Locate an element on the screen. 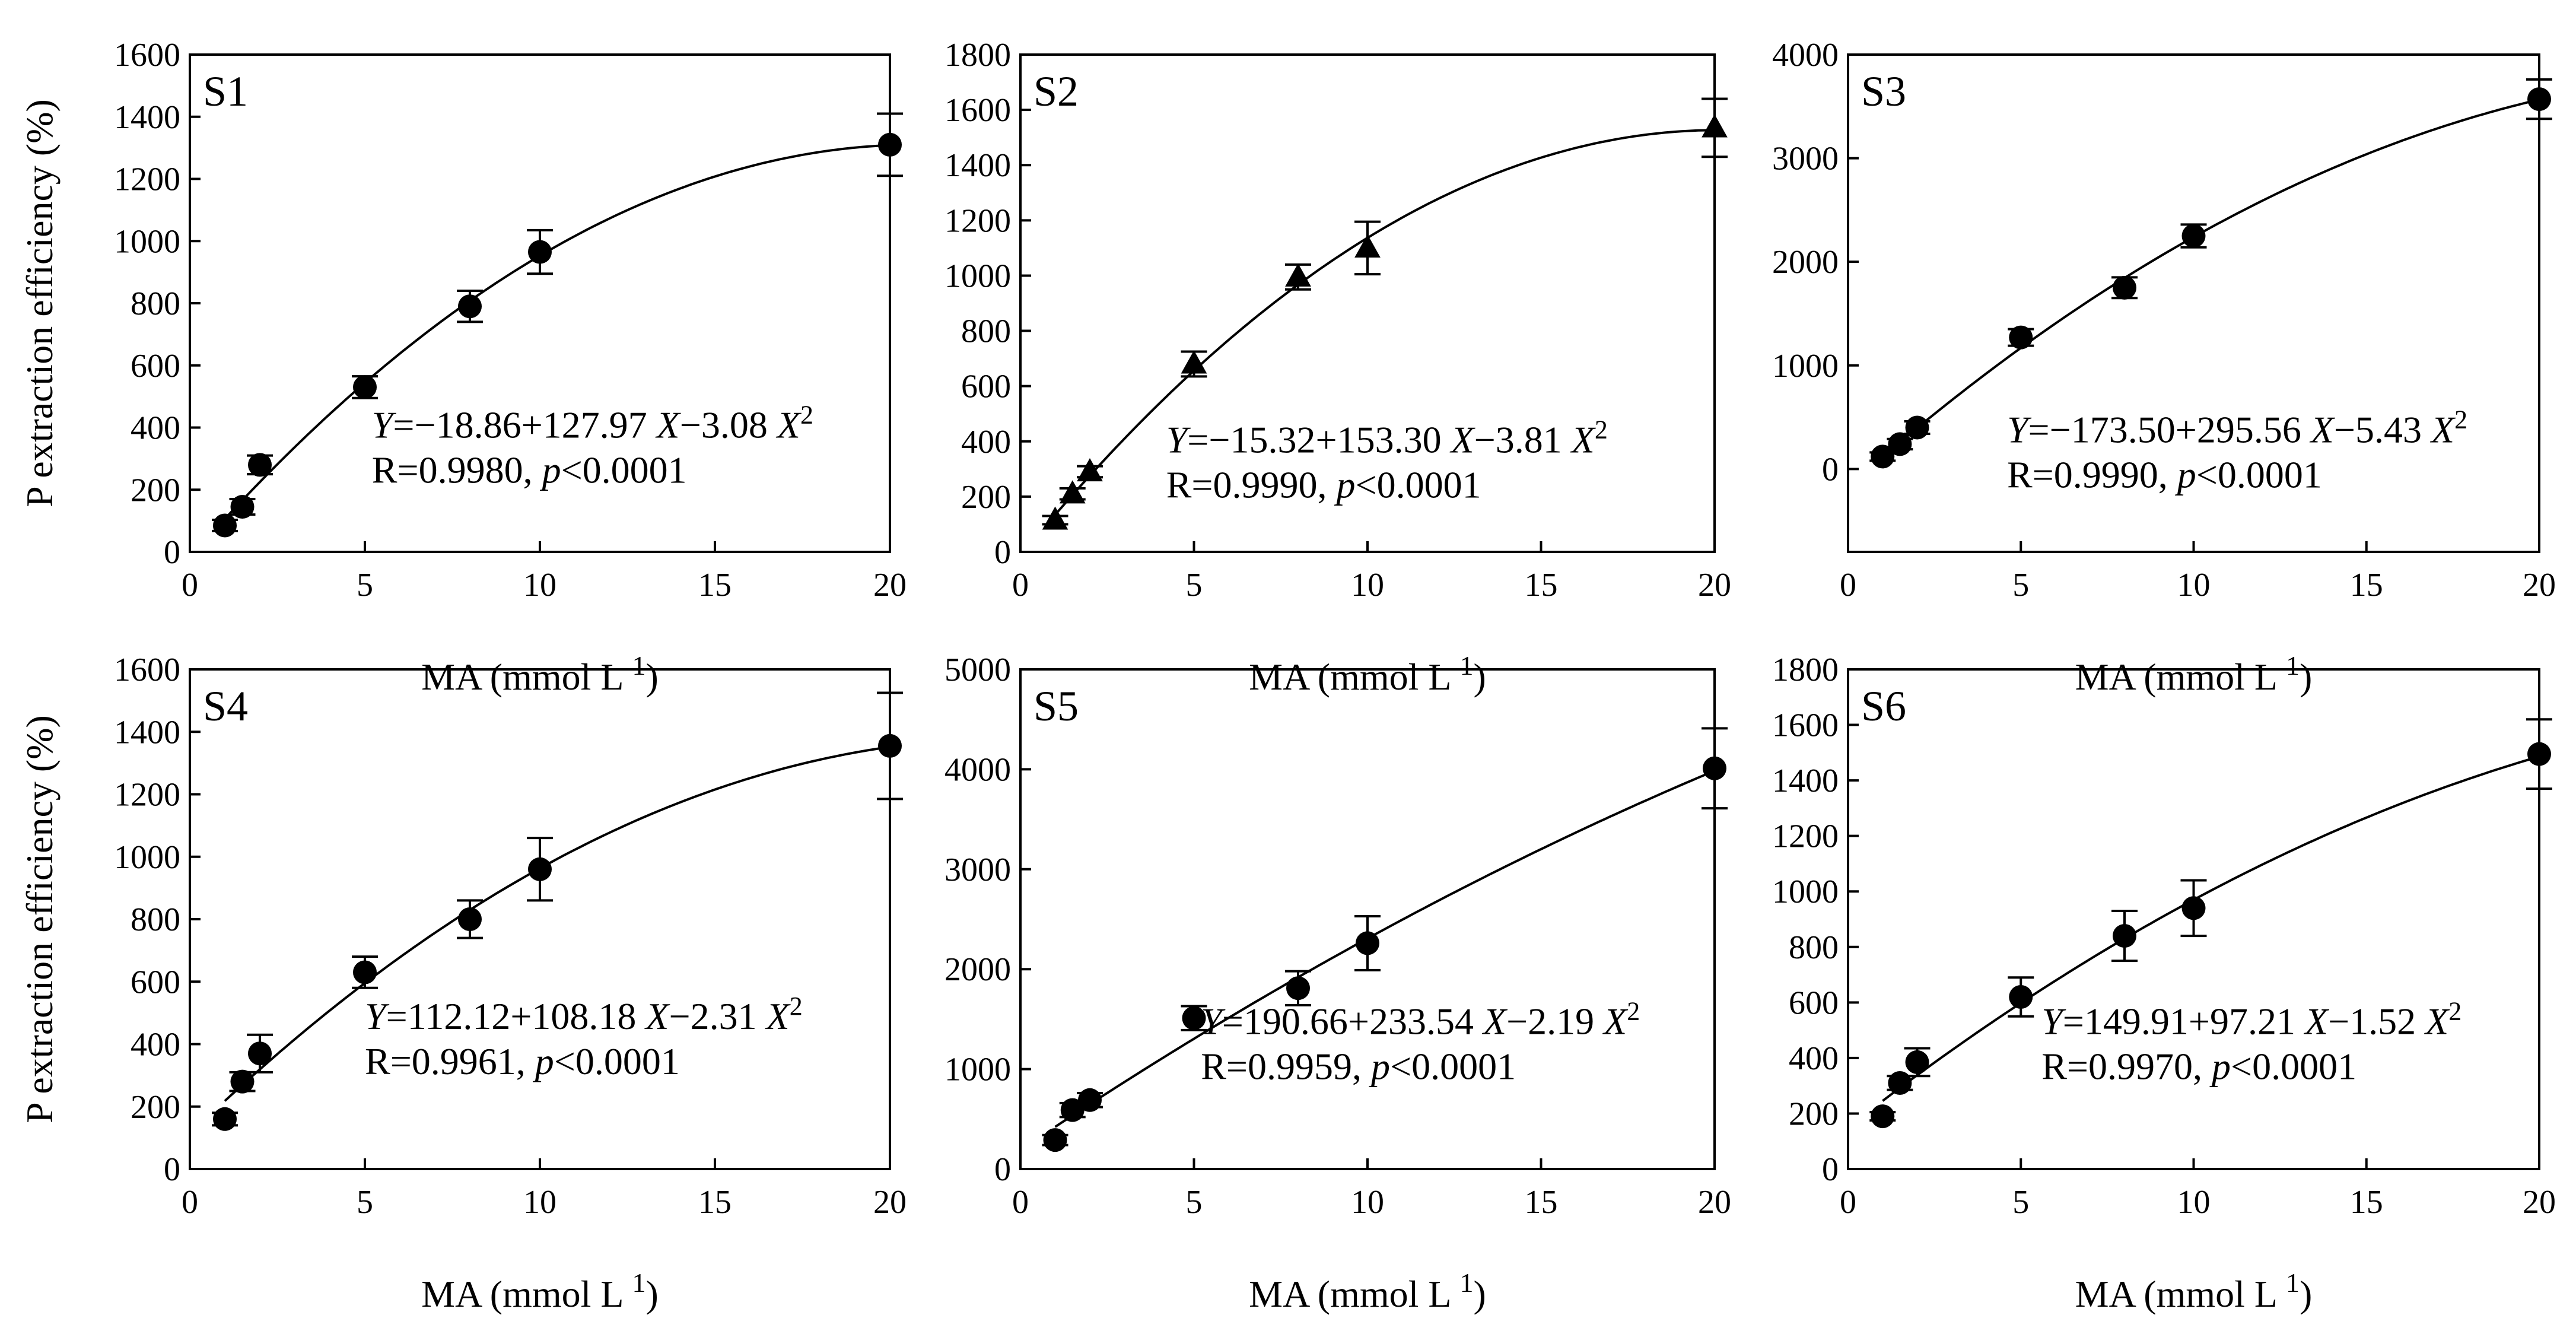  y-tick-label: 1800 is located at coordinates (1805, 670).